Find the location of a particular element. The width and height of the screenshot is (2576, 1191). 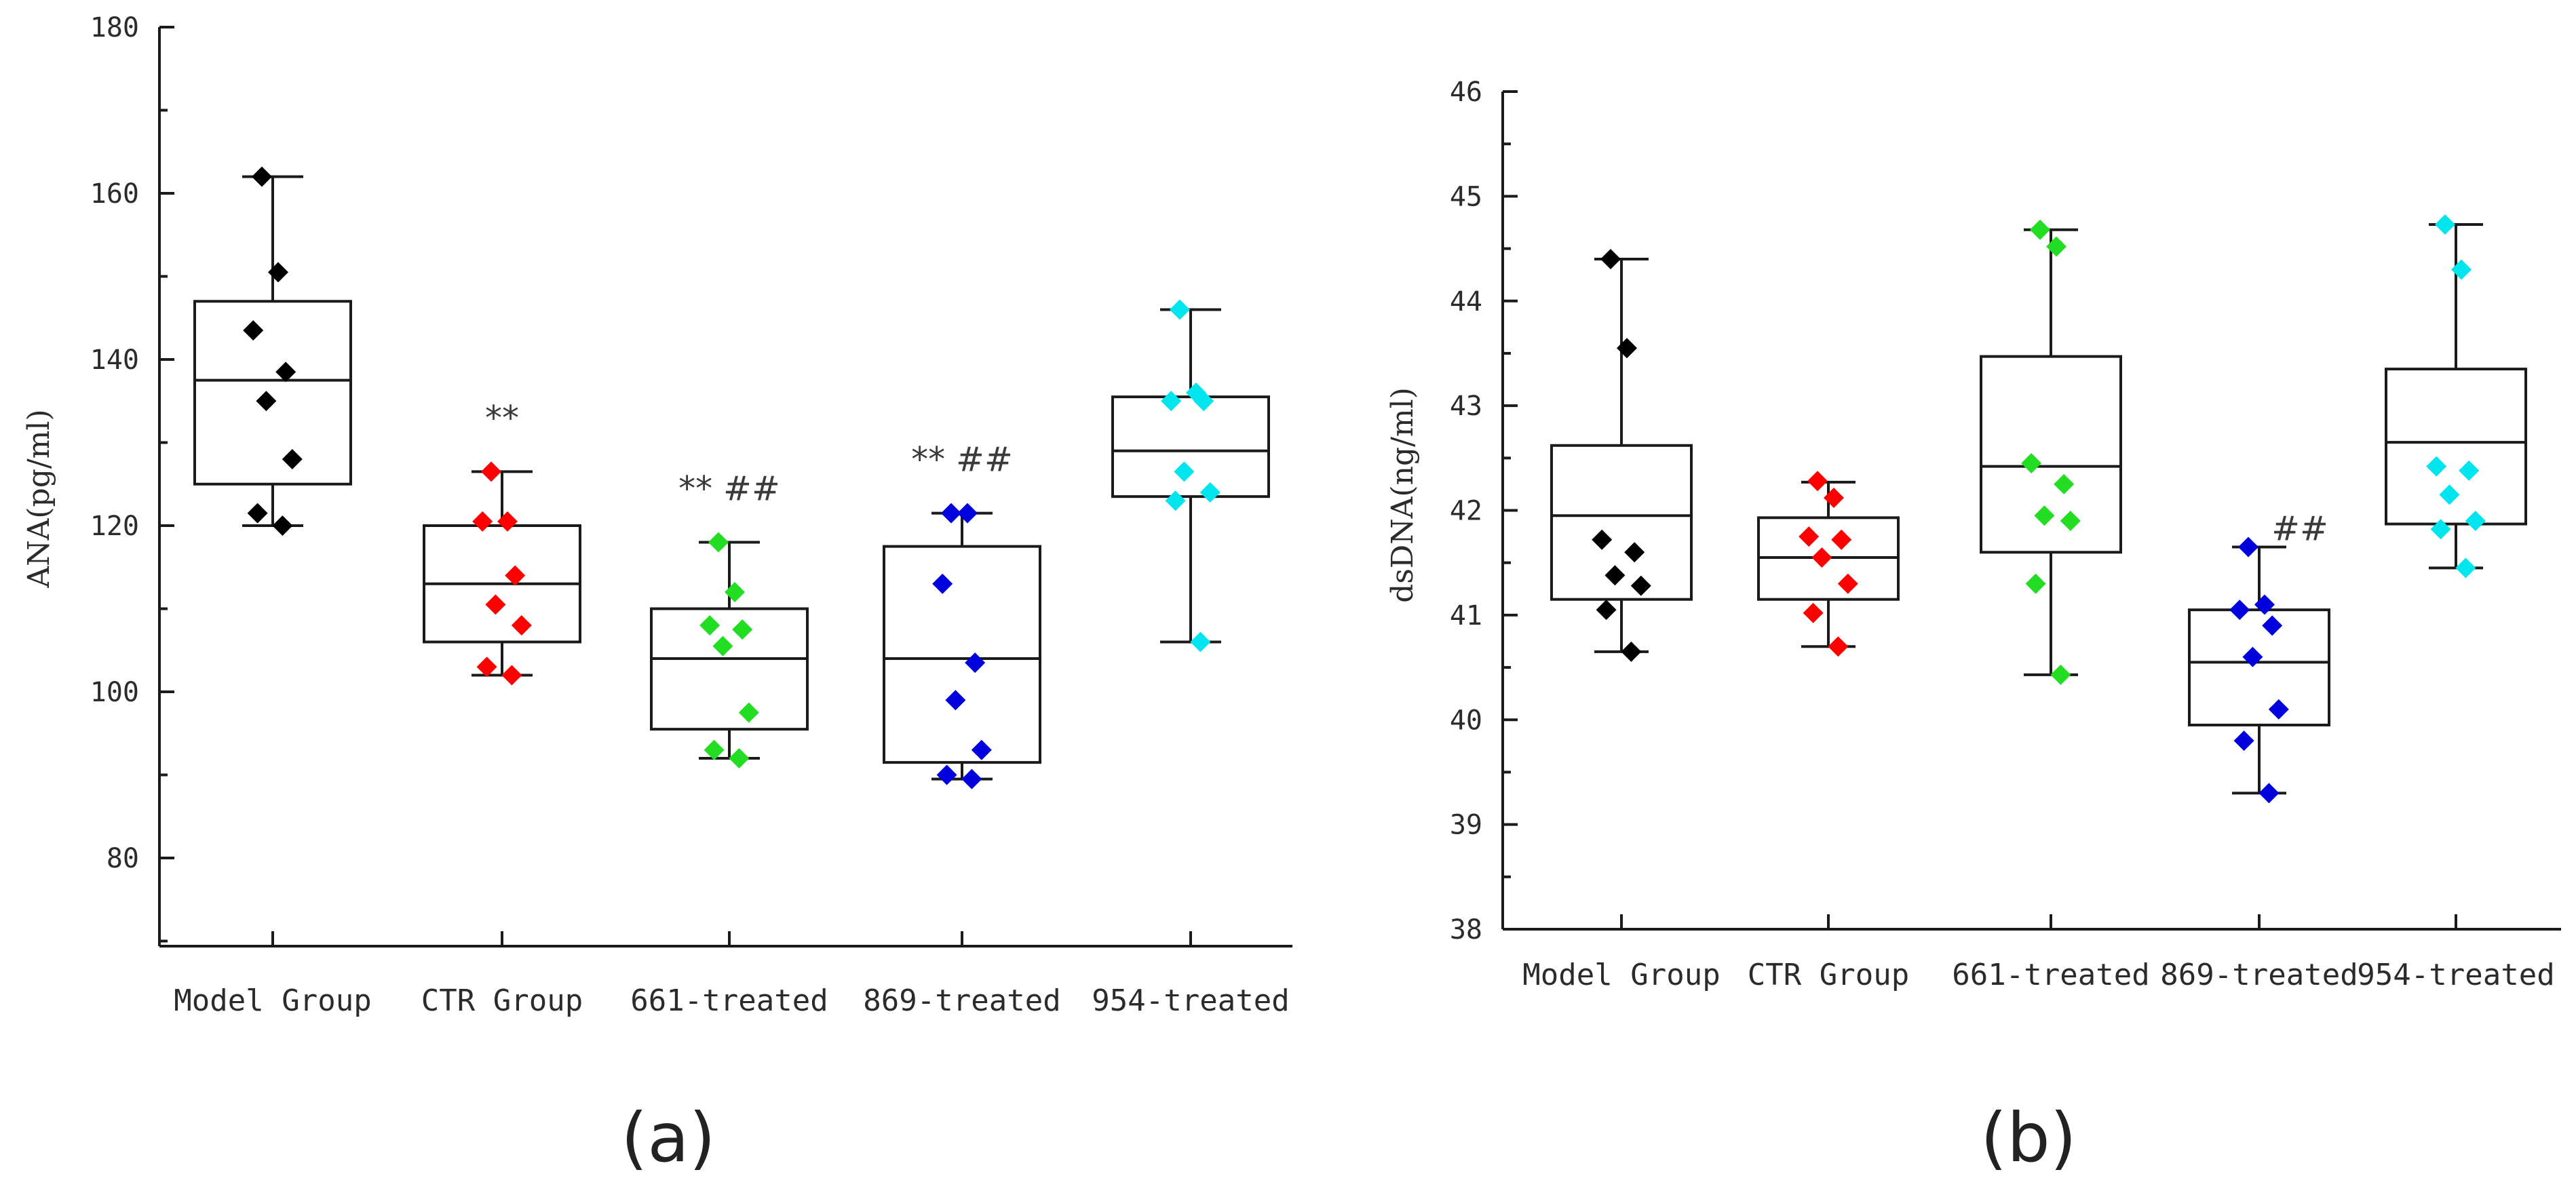

y-tick-label-a: 140 is located at coordinates (114, 360).